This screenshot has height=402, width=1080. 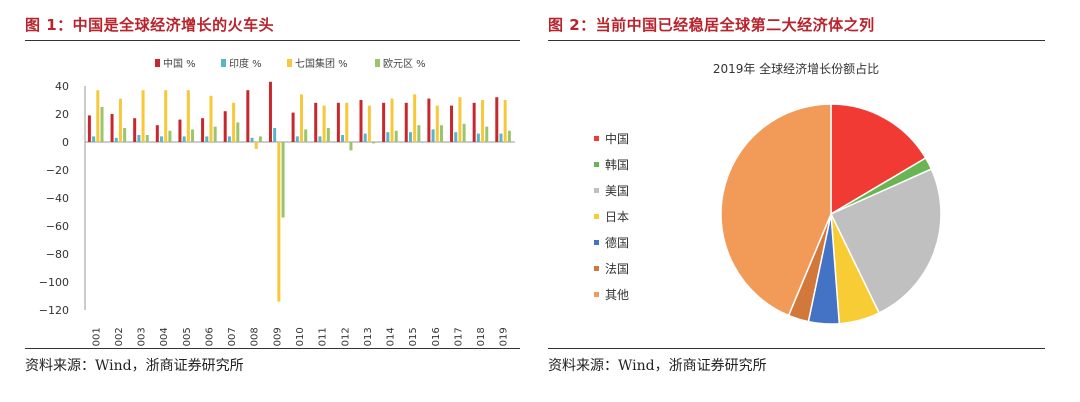 I want to click on x-tick-label: 2011, so click(x=323, y=336).